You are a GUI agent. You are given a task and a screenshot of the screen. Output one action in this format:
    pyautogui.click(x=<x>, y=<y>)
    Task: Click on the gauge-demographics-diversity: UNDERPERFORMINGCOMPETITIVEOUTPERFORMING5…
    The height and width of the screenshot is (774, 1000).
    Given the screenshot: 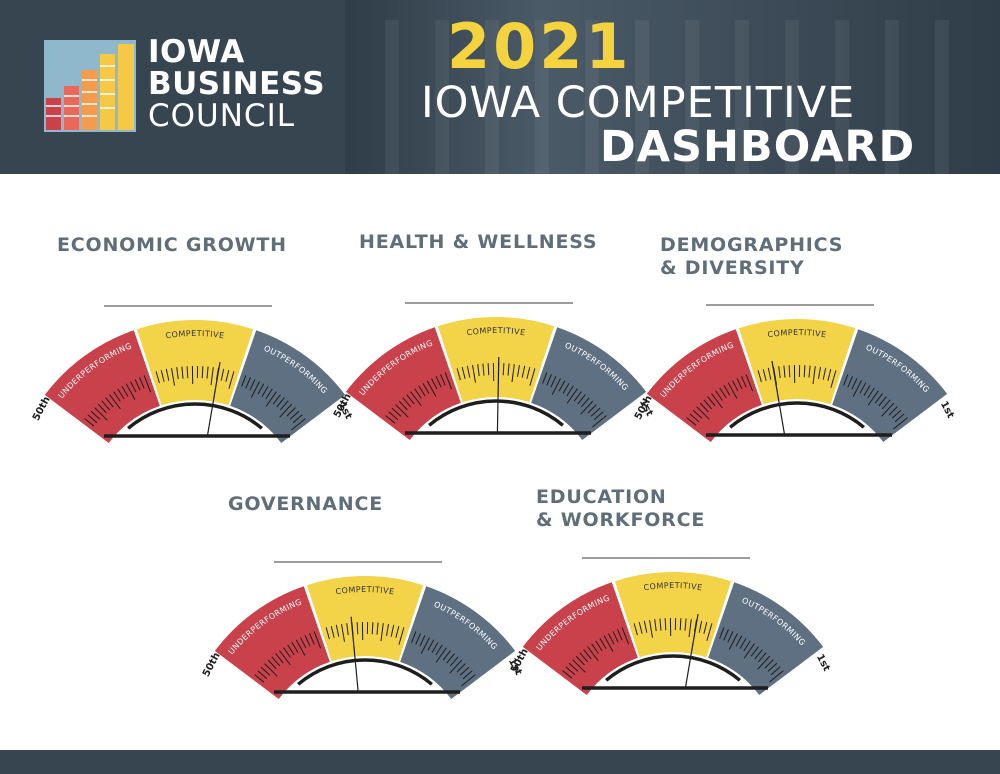 What is the action you would take?
    pyautogui.click(x=794, y=373)
    